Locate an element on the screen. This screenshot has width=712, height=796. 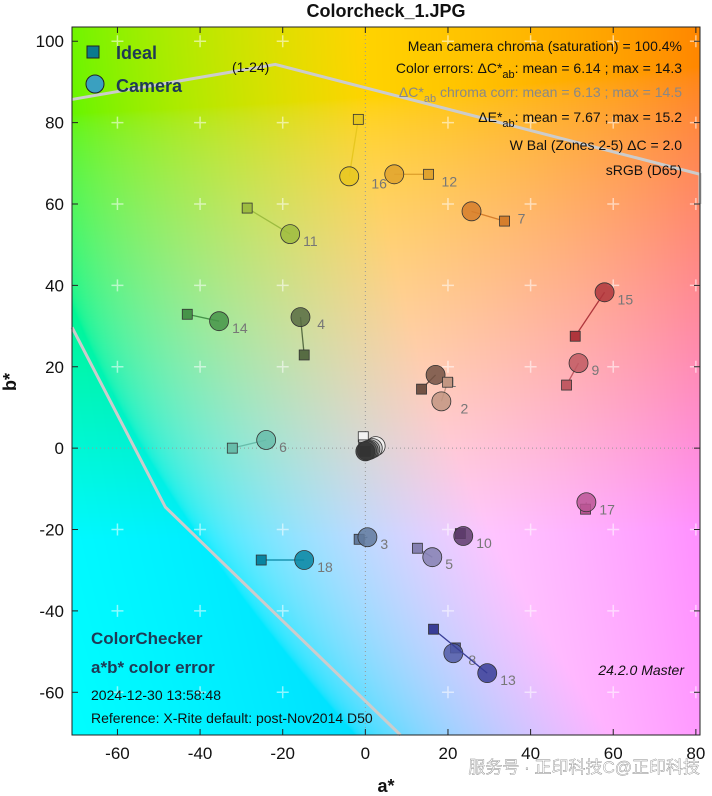
patch-17: 17 is located at coordinates (595, 504).